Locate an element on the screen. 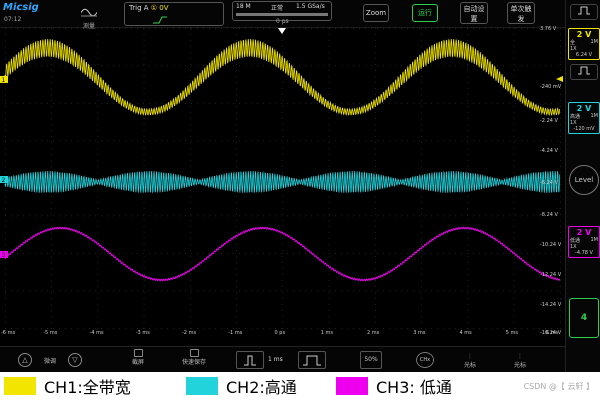 This screenshot has height=400, width=600. zoom-button: Zoom is located at coordinates (376, 13).